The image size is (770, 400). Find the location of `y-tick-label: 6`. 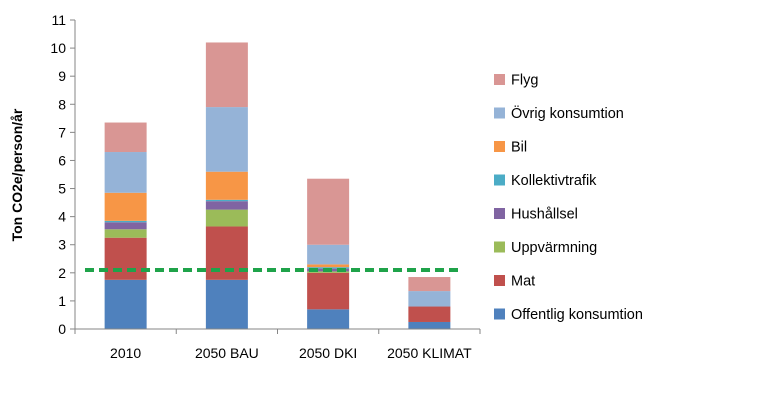

y-tick-label: 6 is located at coordinates (62, 160).